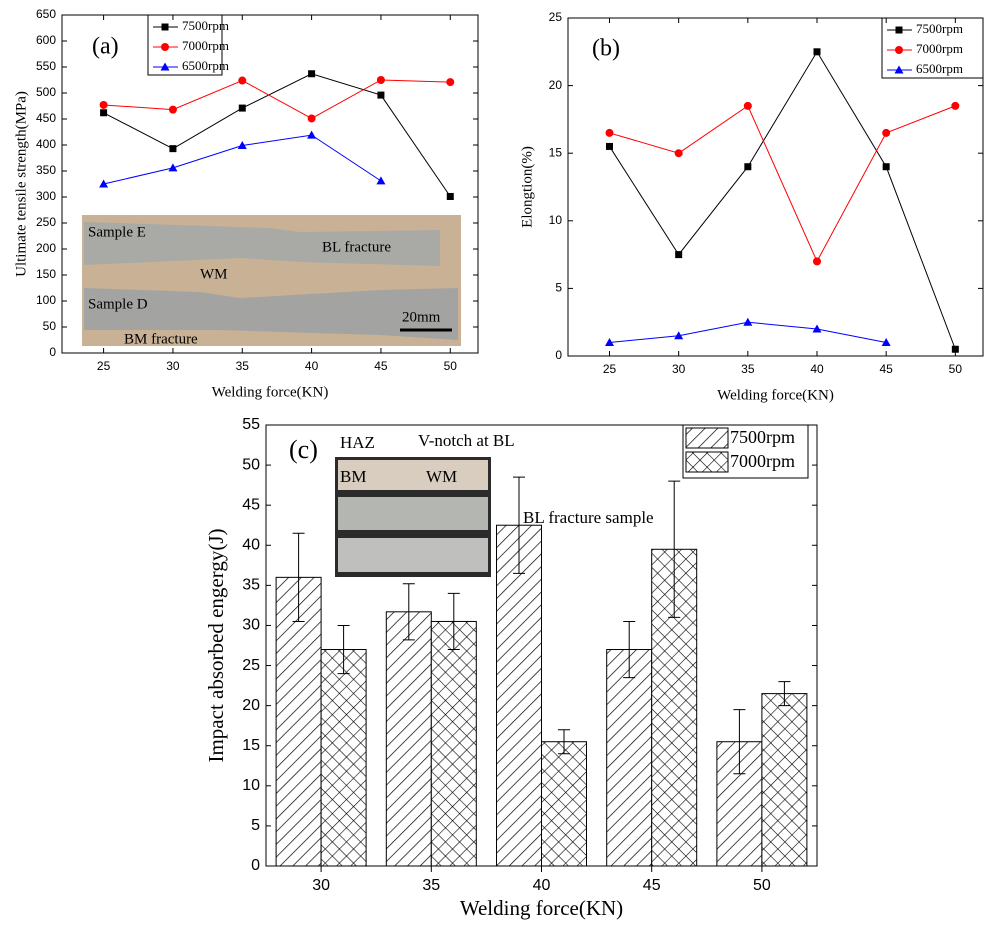  I want to click on y-tick-label: 200, so click(46, 248).